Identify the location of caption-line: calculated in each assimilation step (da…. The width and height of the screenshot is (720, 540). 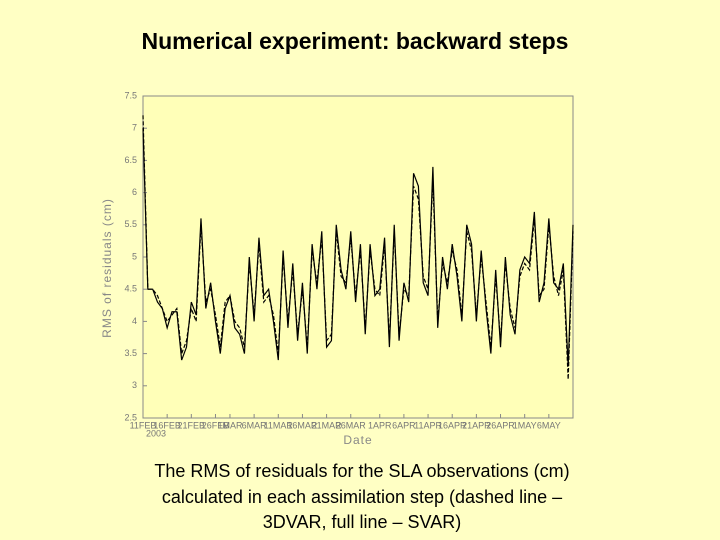
(362, 497).